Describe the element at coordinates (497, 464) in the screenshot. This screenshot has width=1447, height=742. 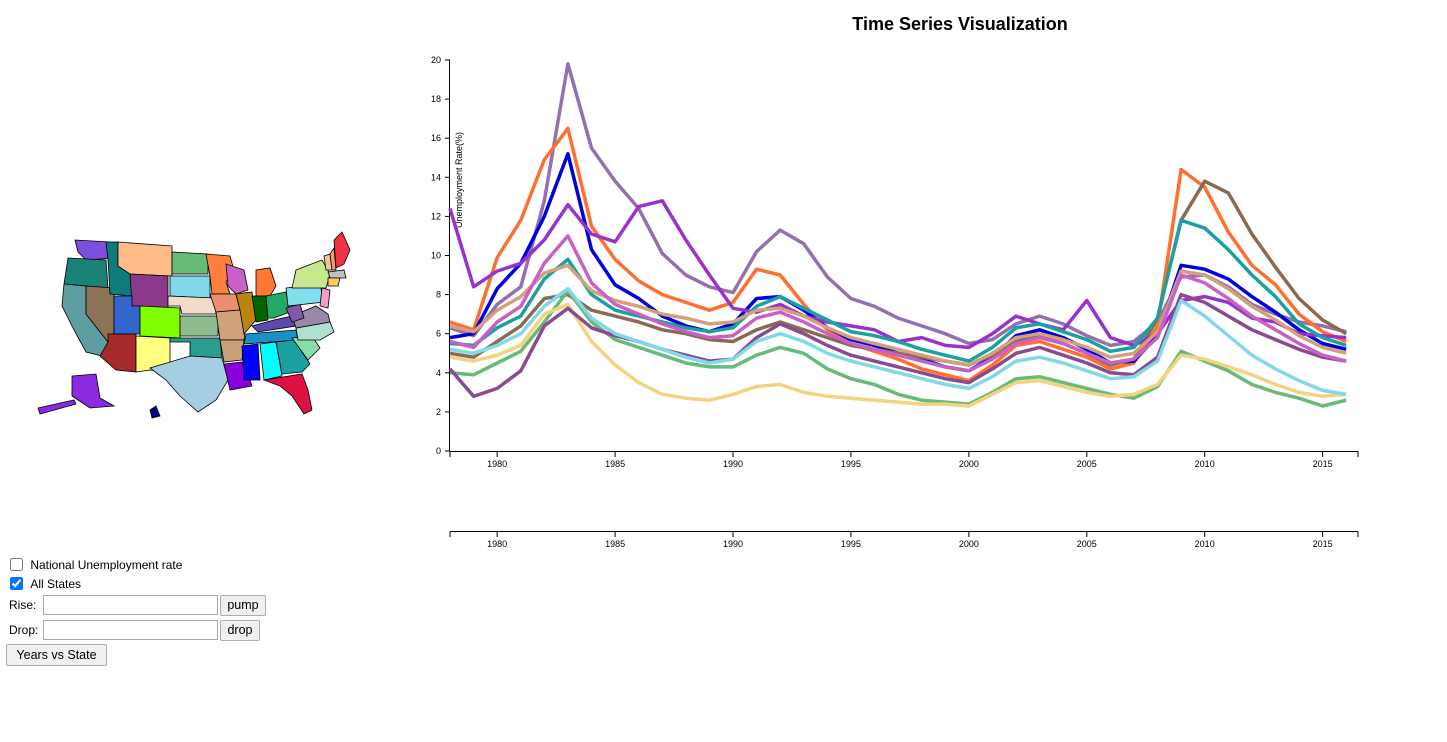
I see `x-tick-label: 1980` at that location.